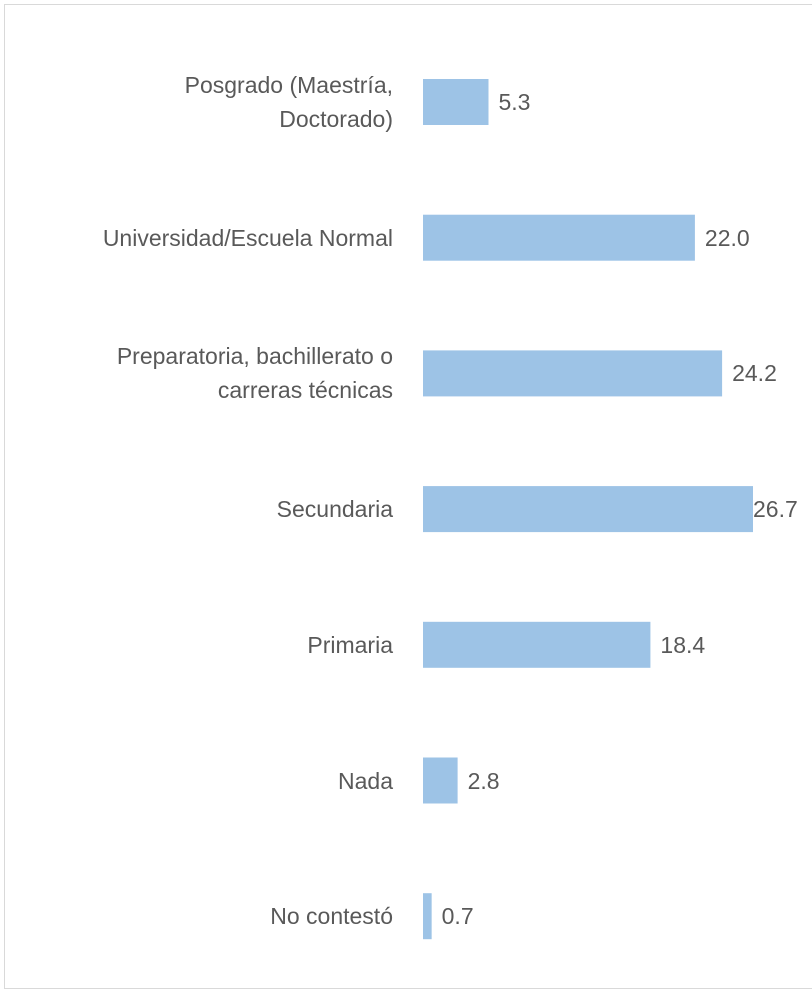 The height and width of the screenshot is (1008, 812). What do you see at coordinates (483, 780) in the screenshot?
I see `value-label: 2.8` at bounding box center [483, 780].